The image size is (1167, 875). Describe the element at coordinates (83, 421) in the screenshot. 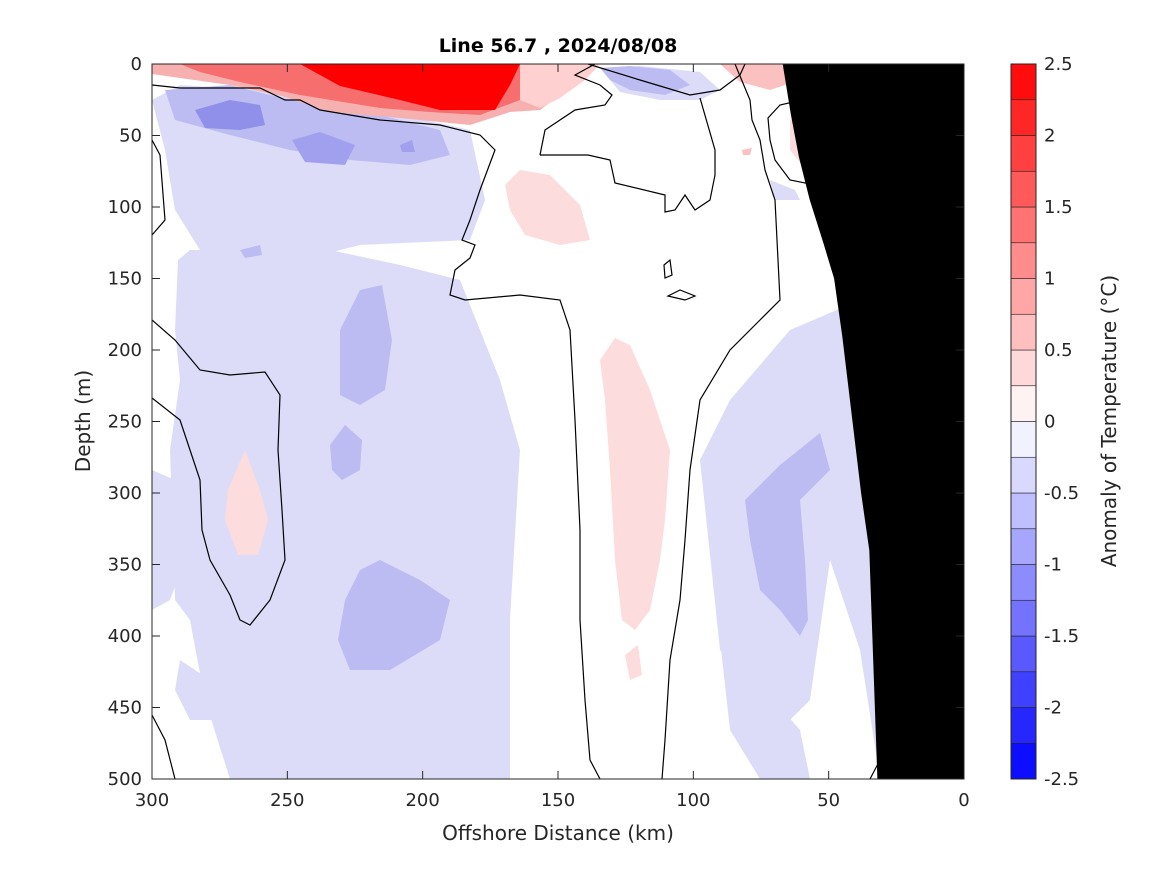

I see `y-axis-label: Depth (m)` at that location.